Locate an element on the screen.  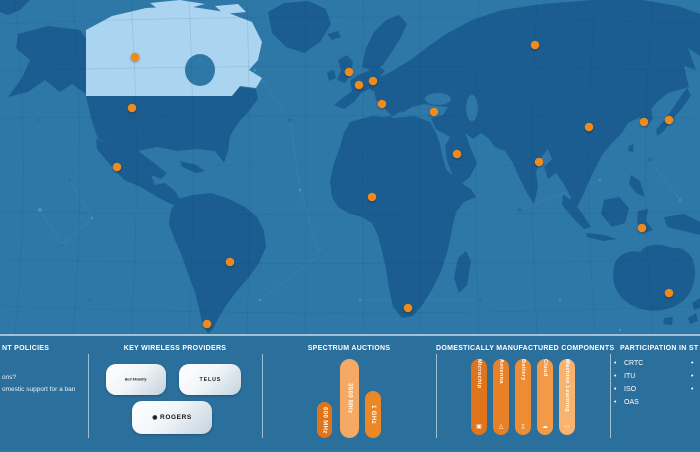
cloud-icon: ☁ is located at coordinates (545, 427).